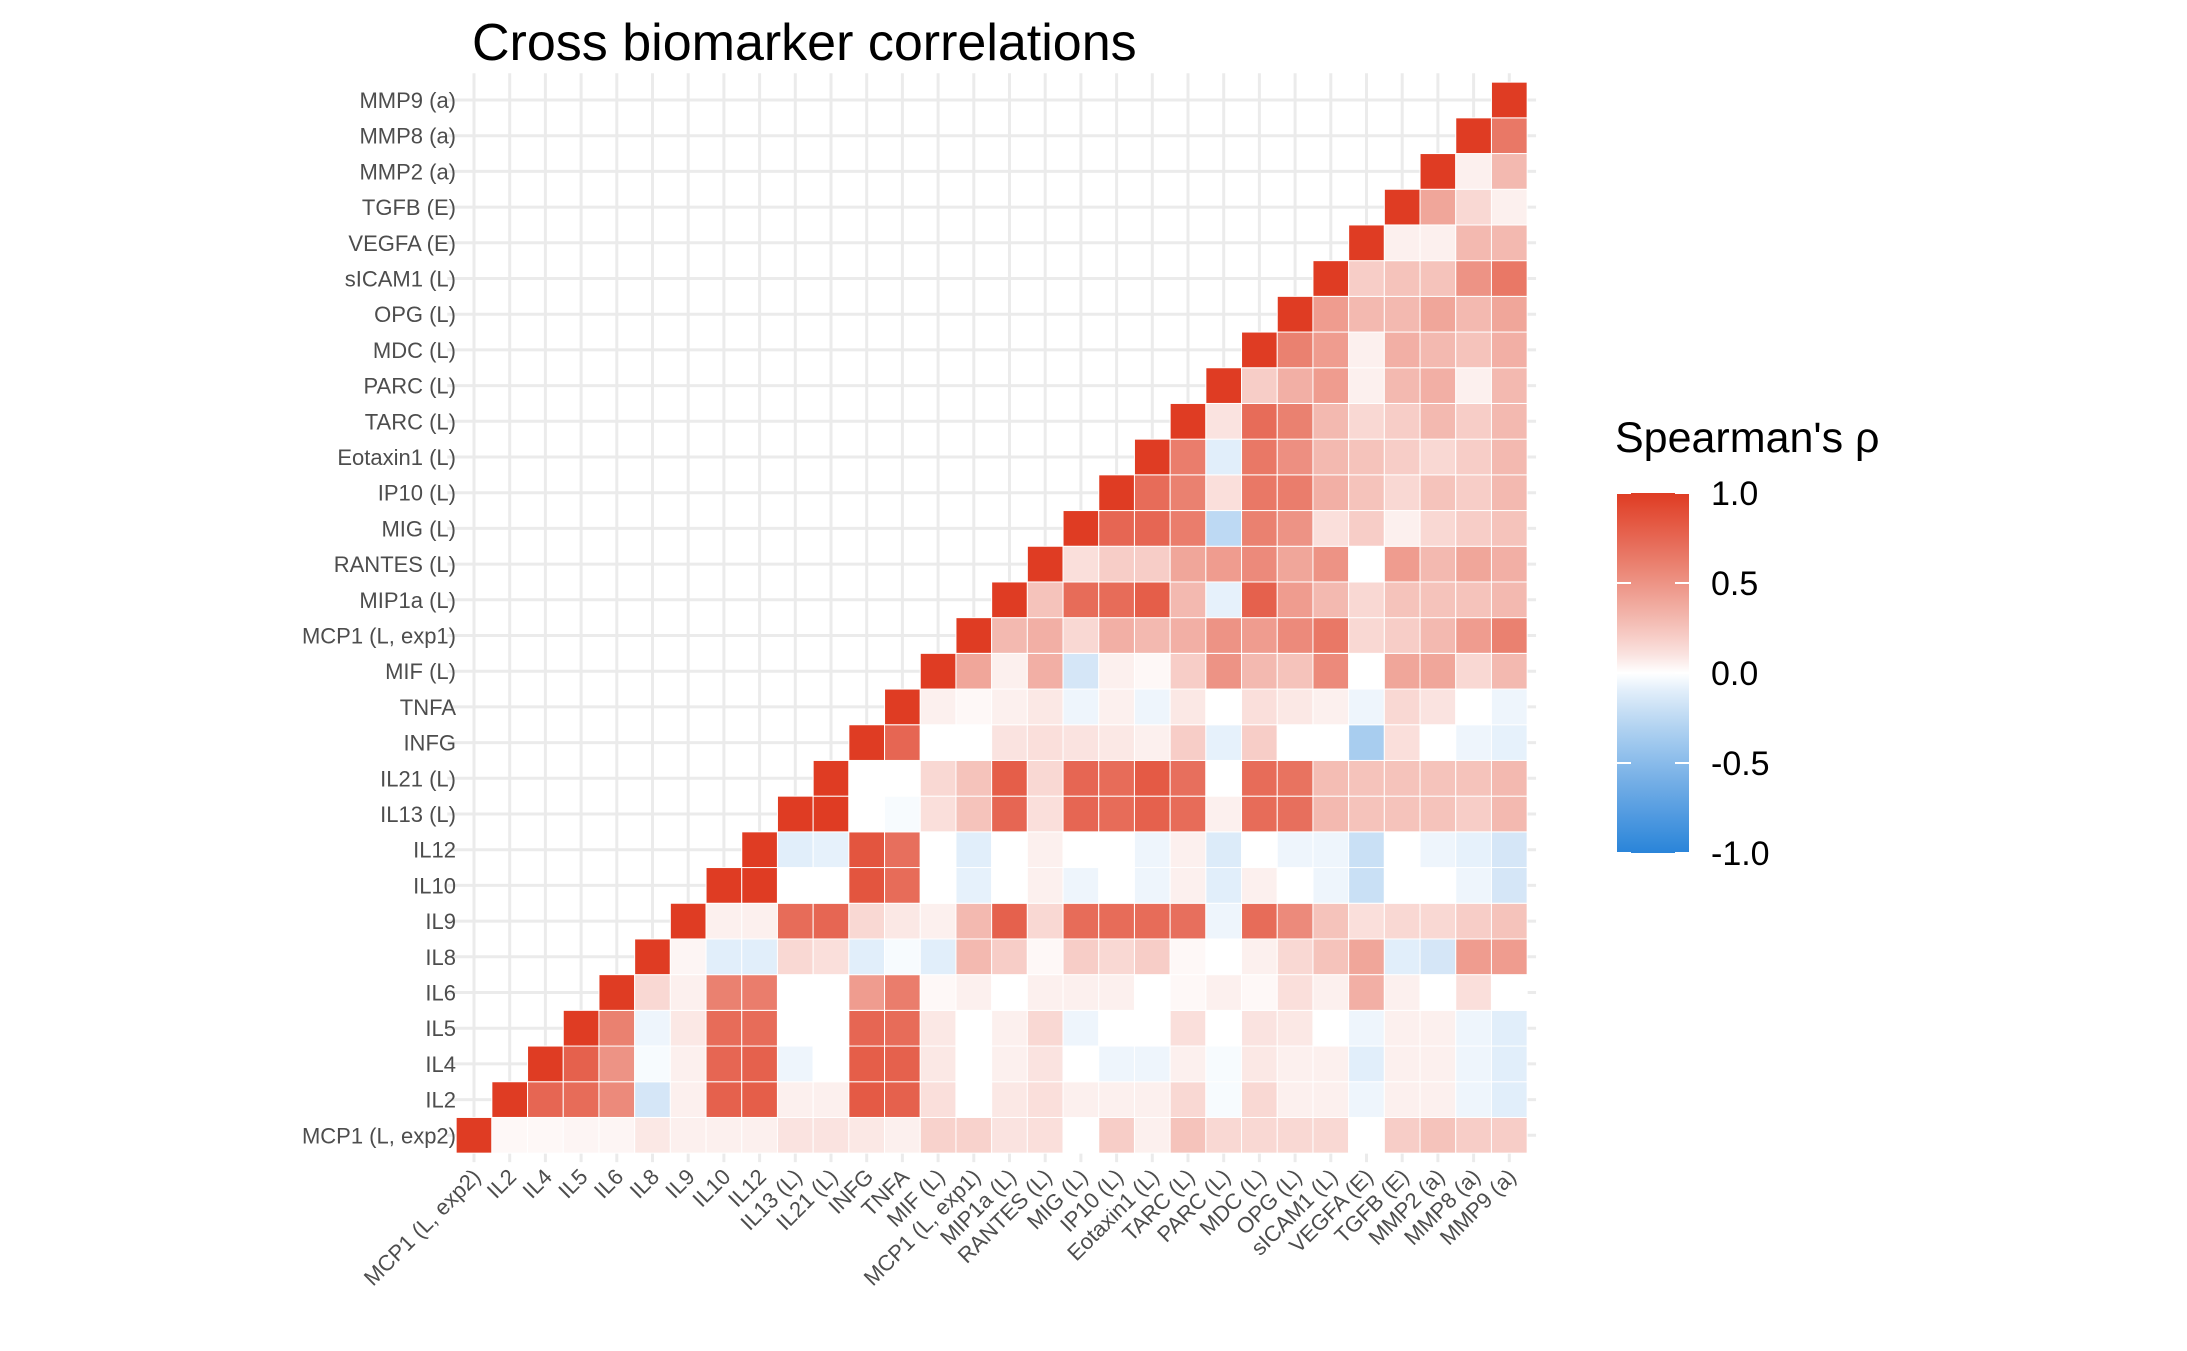  Describe the element at coordinates (1740, 854) in the screenshot. I see `legend-tick-label: -1.0` at that location.